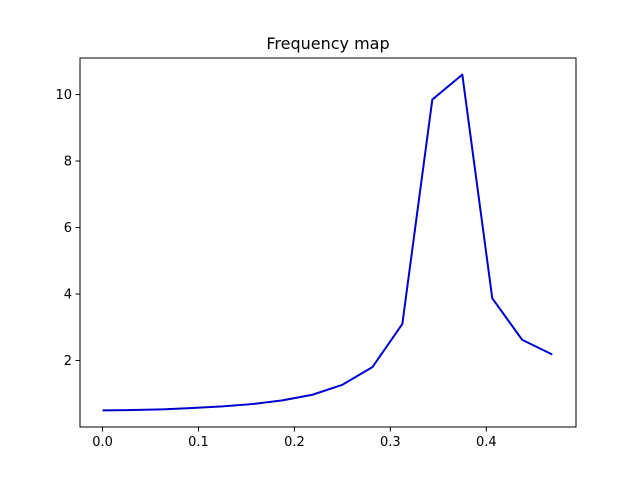 This screenshot has width=640, height=480. I want to click on y-tick-label: 2, so click(68, 361).